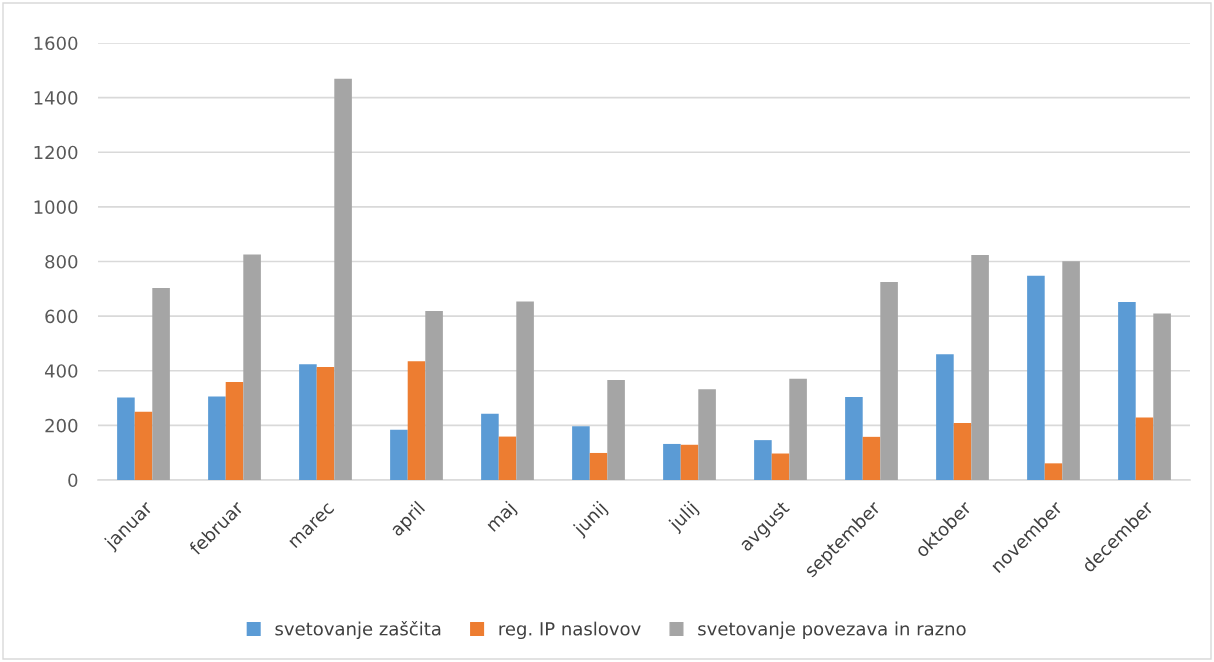  What do you see at coordinates (61, 261) in the screenshot?
I see `y-tick-label: 800` at bounding box center [61, 261].